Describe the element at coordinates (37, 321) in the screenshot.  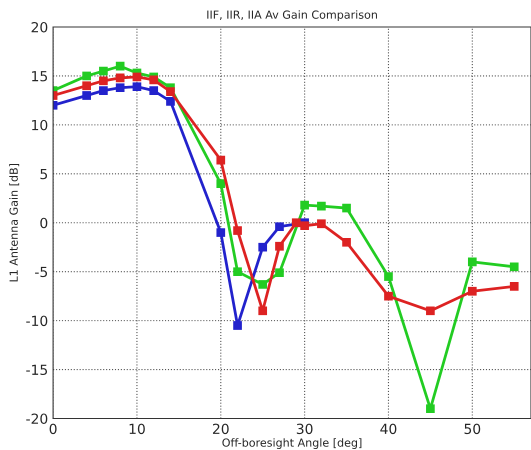
I see `y-tick-label: -10` at that location.